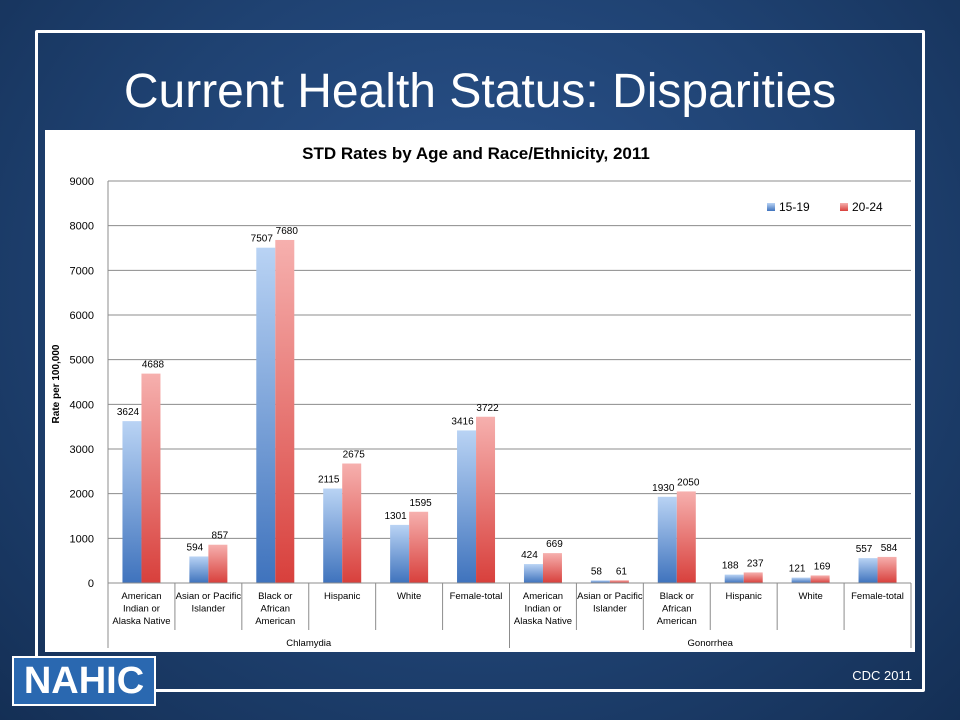  What do you see at coordinates (730, 566) in the screenshot?
I see `data-label: 188` at bounding box center [730, 566].